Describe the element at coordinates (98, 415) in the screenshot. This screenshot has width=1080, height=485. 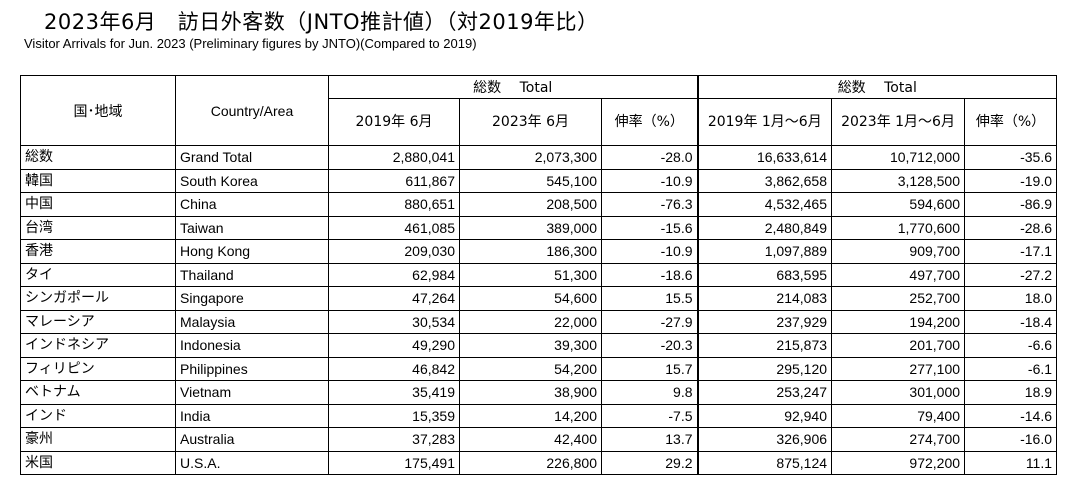
I see `cell-region-jp: インド` at that location.